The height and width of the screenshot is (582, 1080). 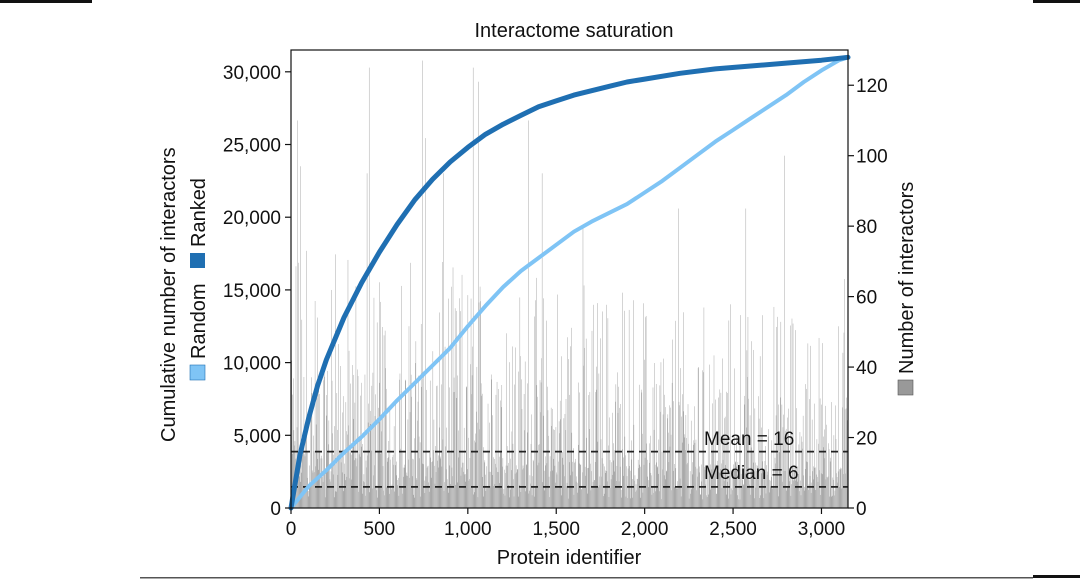 What do you see at coordinates (1056, 1) in the screenshot?
I see `header-rule-right` at bounding box center [1056, 1].